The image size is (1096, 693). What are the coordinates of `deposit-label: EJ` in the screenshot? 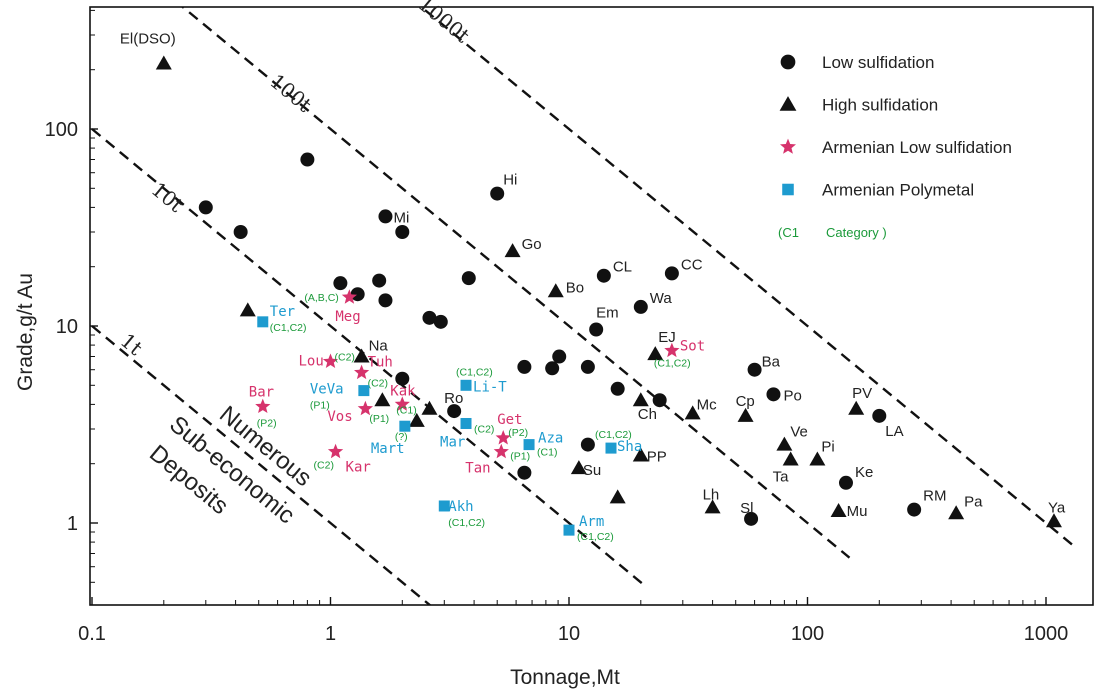 It's located at (667, 337).